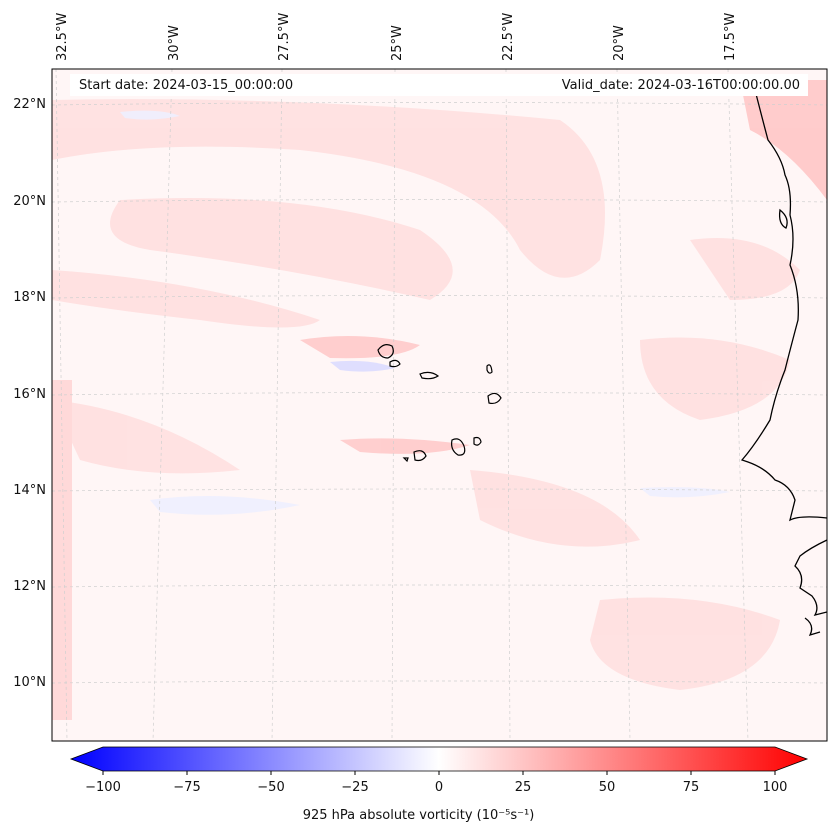 The height and width of the screenshot is (839, 837). I want to click on colorbar, so click(439, 760).